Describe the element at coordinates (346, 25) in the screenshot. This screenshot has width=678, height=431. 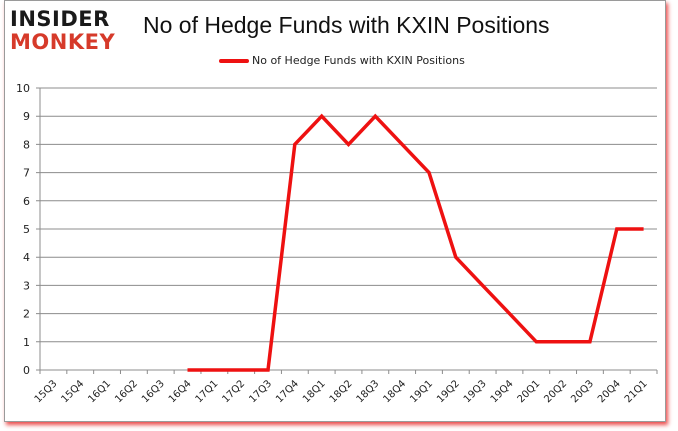
I see `chart-title: No of Hedge Funds with KXIN Positions` at that location.